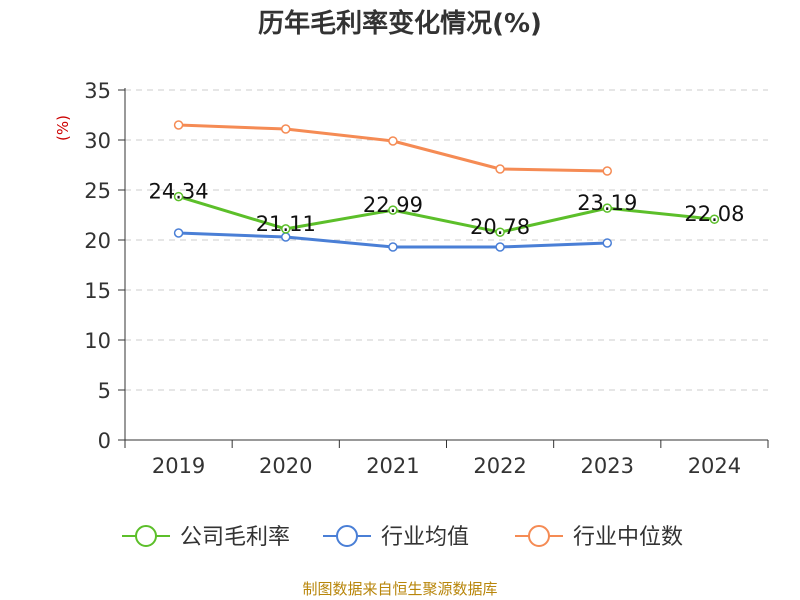 The width and height of the screenshot is (800, 600). Describe the element at coordinates (97, 341) in the screenshot. I see `y-tick-label: 10` at that location.